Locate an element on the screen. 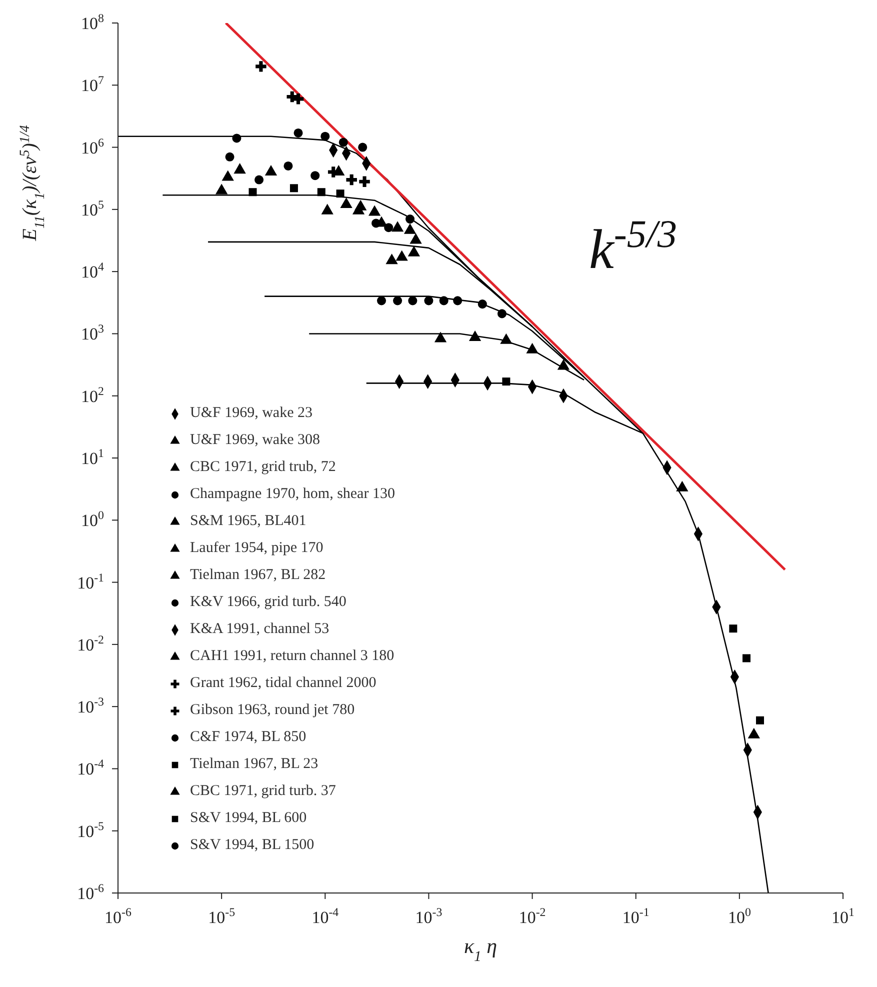  y-tick-label: 10$^{-2}$ is located at coordinates (90, 643).